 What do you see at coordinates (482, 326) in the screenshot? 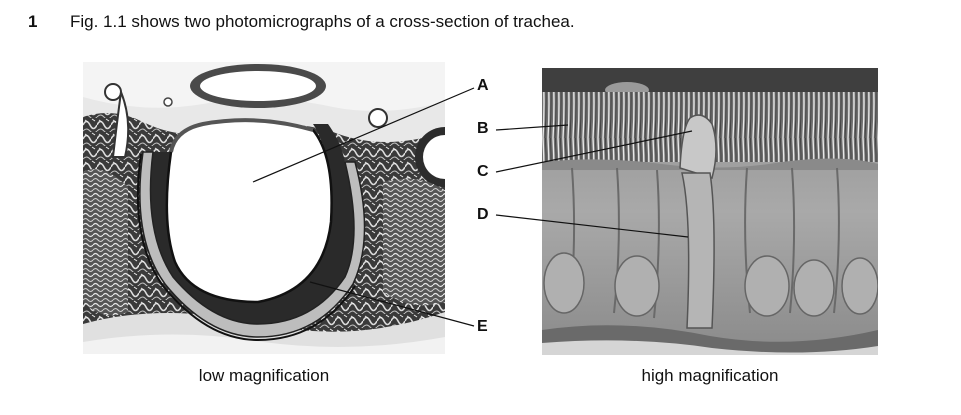
I see `label-e: E` at bounding box center [482, 326].